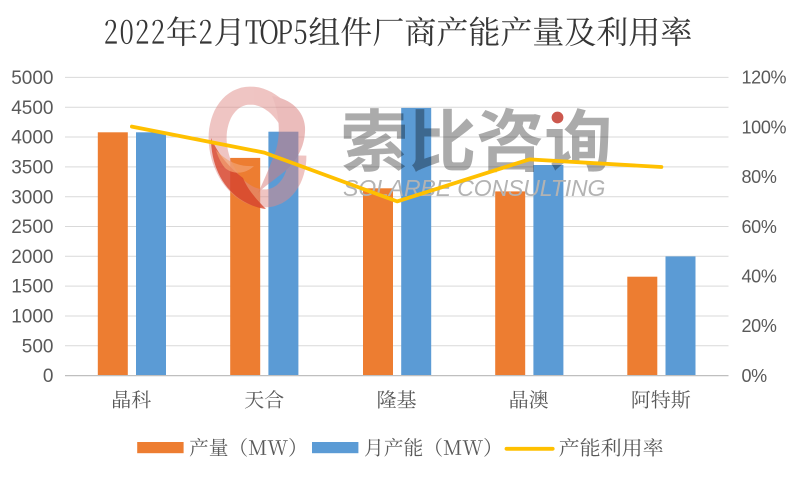 The width and height of the screenshot is (800, 479). Describe the element at coordinates (759, 177) in the screenshot. I see `svg-text: 80%` at that location.